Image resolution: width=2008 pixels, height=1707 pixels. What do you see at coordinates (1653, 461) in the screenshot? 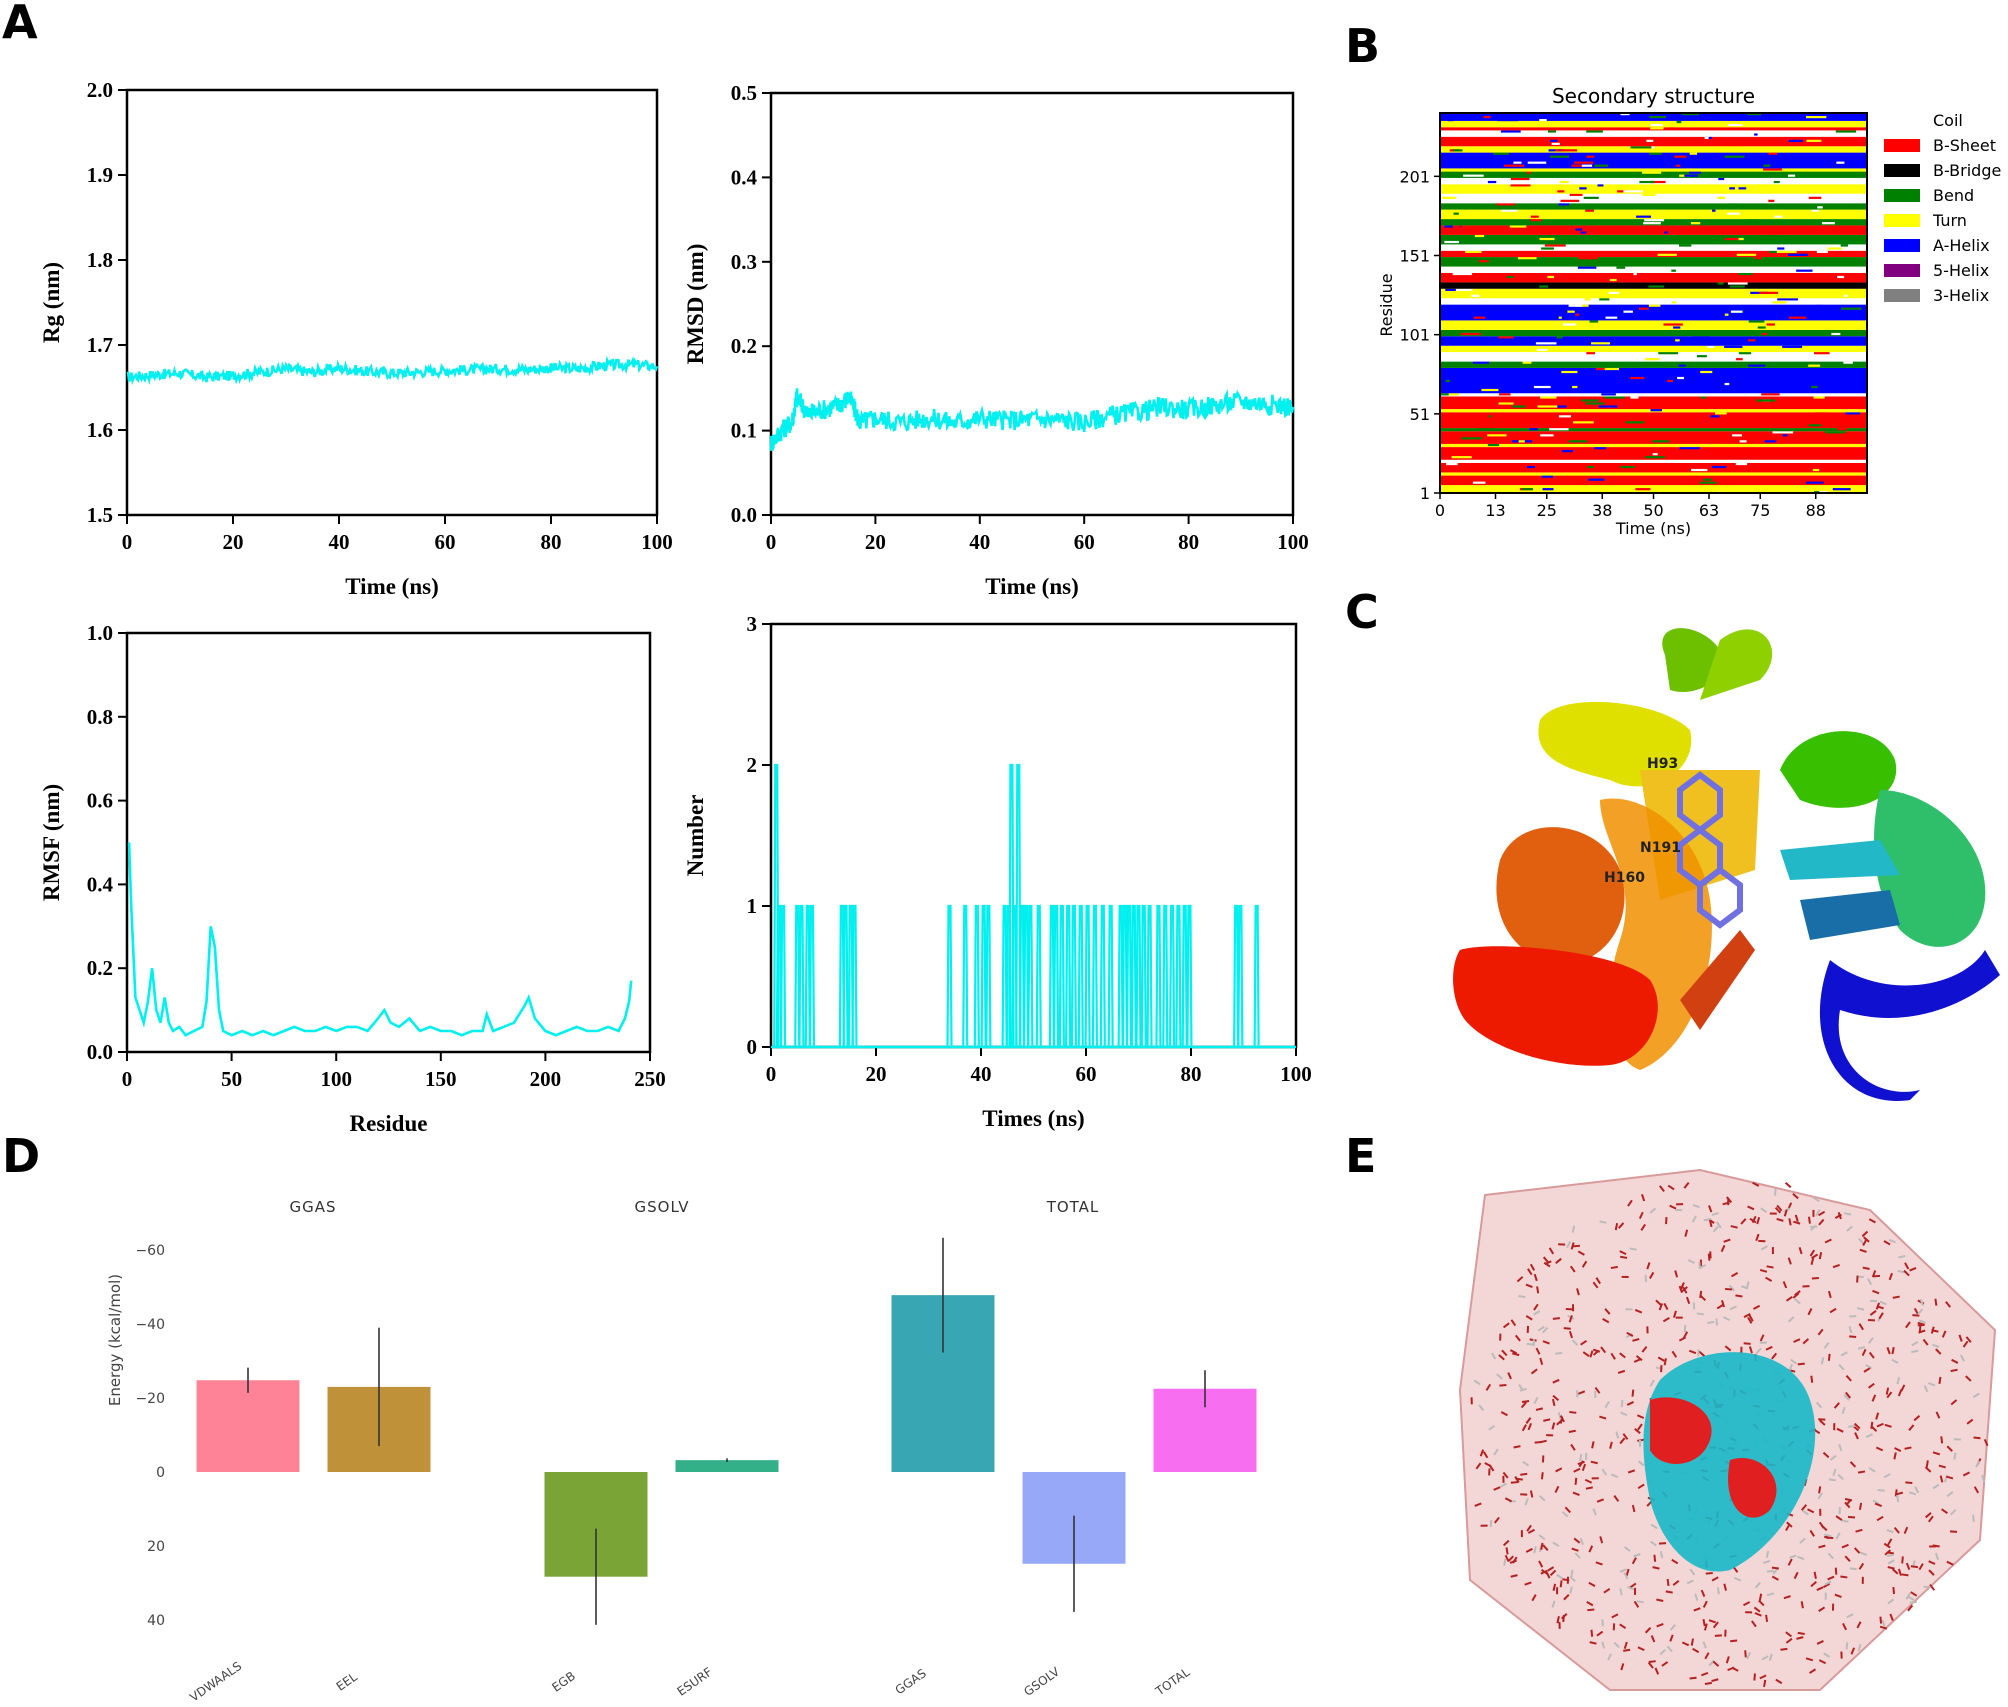
I see `ss-band-coil` at bounding box center [1653, 461].